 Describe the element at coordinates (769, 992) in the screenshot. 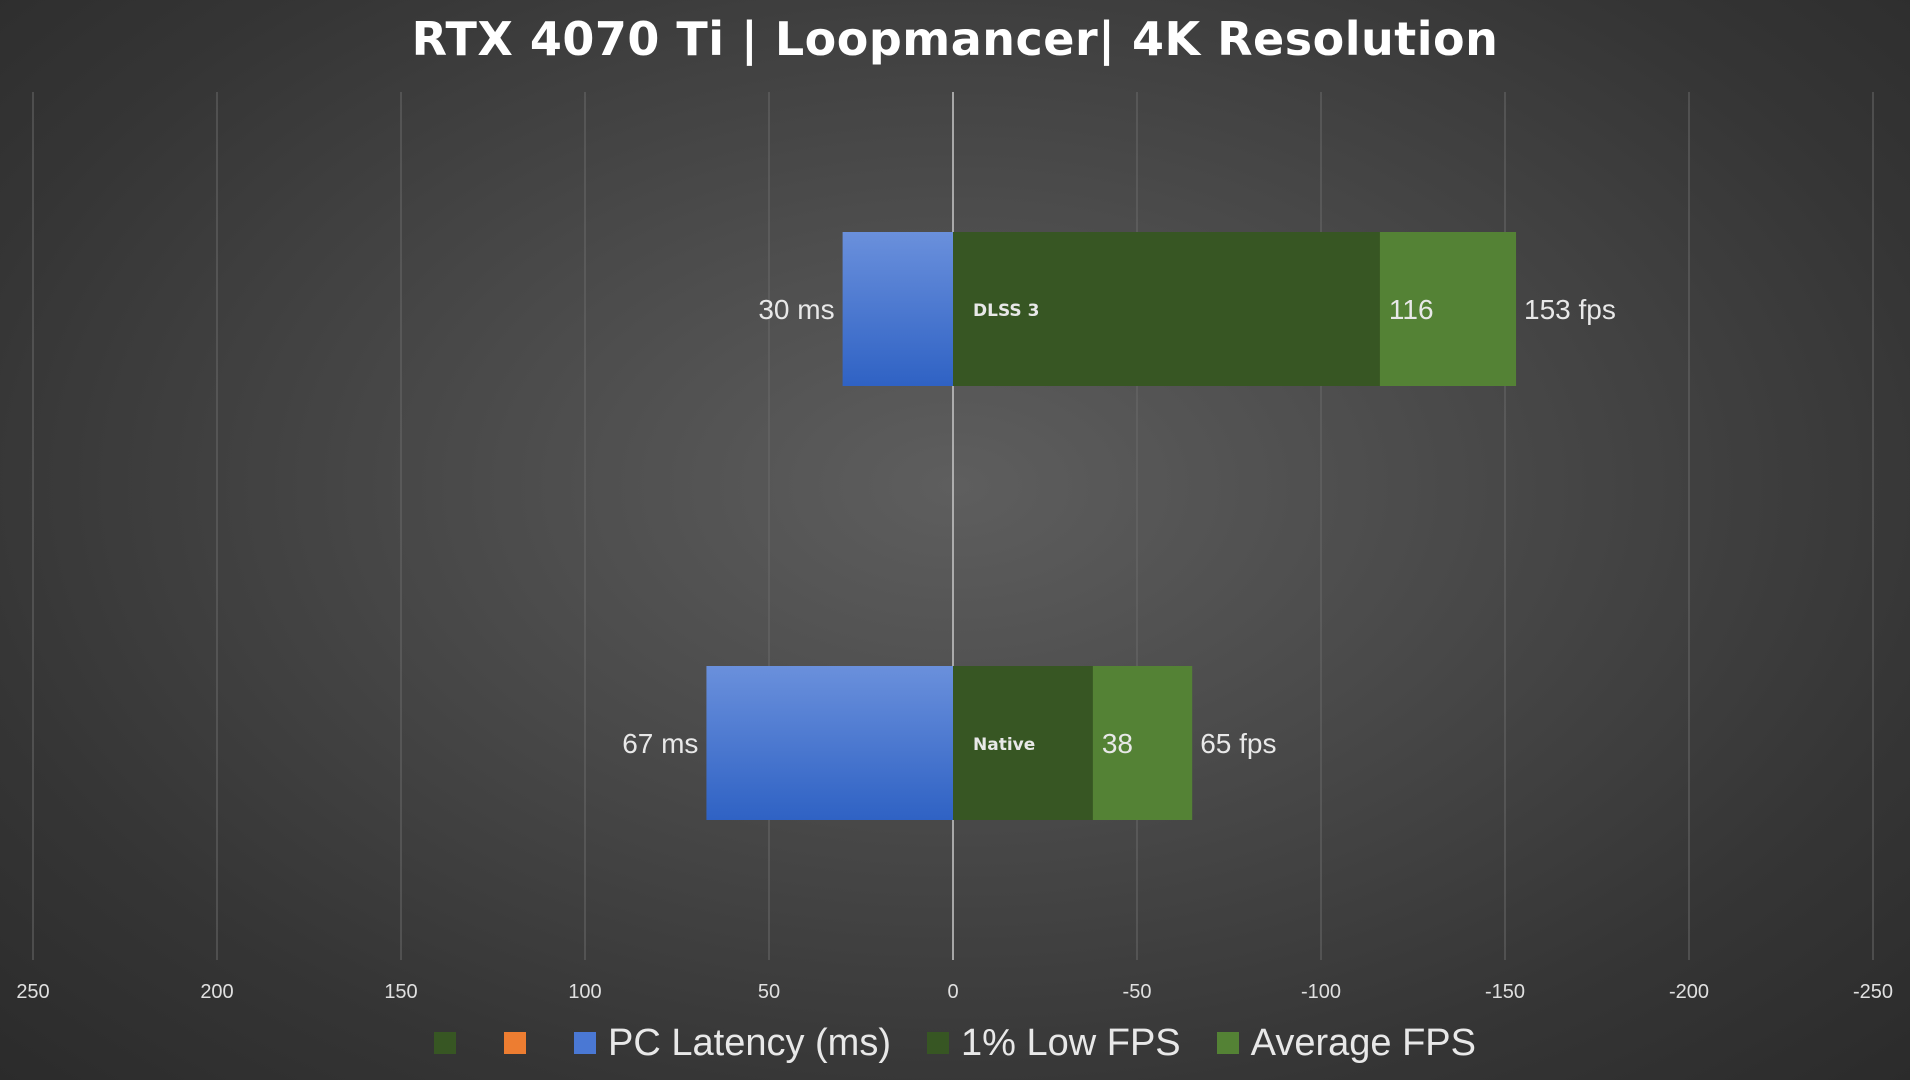

I see `x-tick-label: 50` at that location.